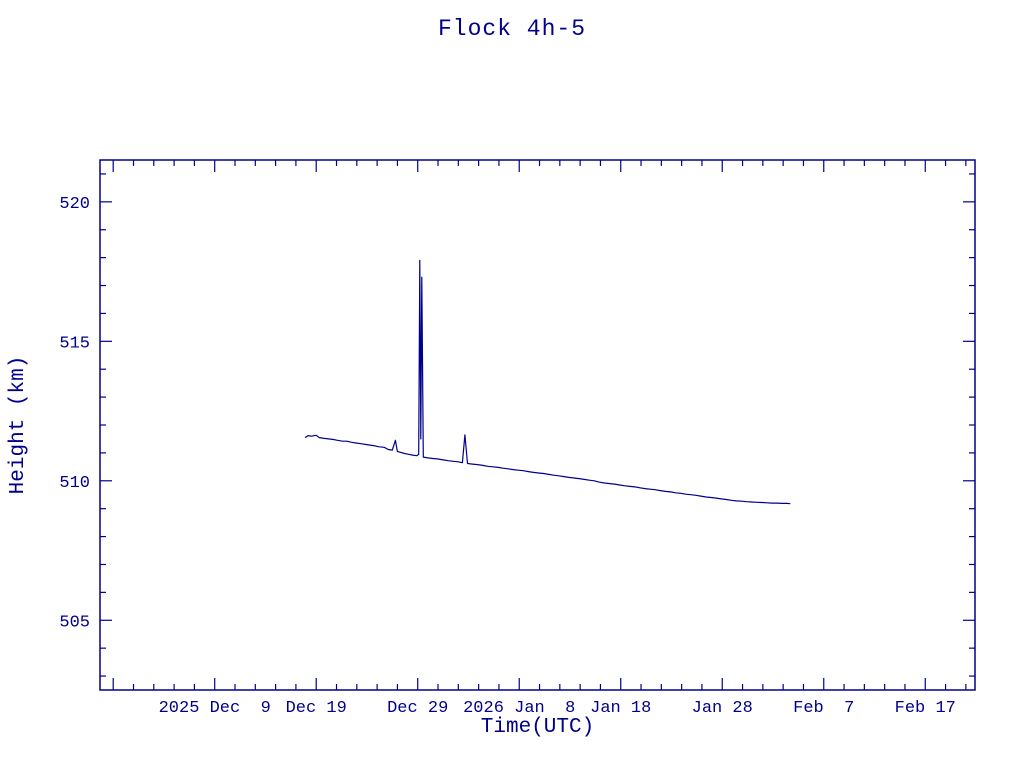 The height and width of the screenshot is (768, 1024). What do you see at coordinates (722, 708) in the screenshot?
I see `x-tick-label: Jan 28` at bounding box center [722, 708].